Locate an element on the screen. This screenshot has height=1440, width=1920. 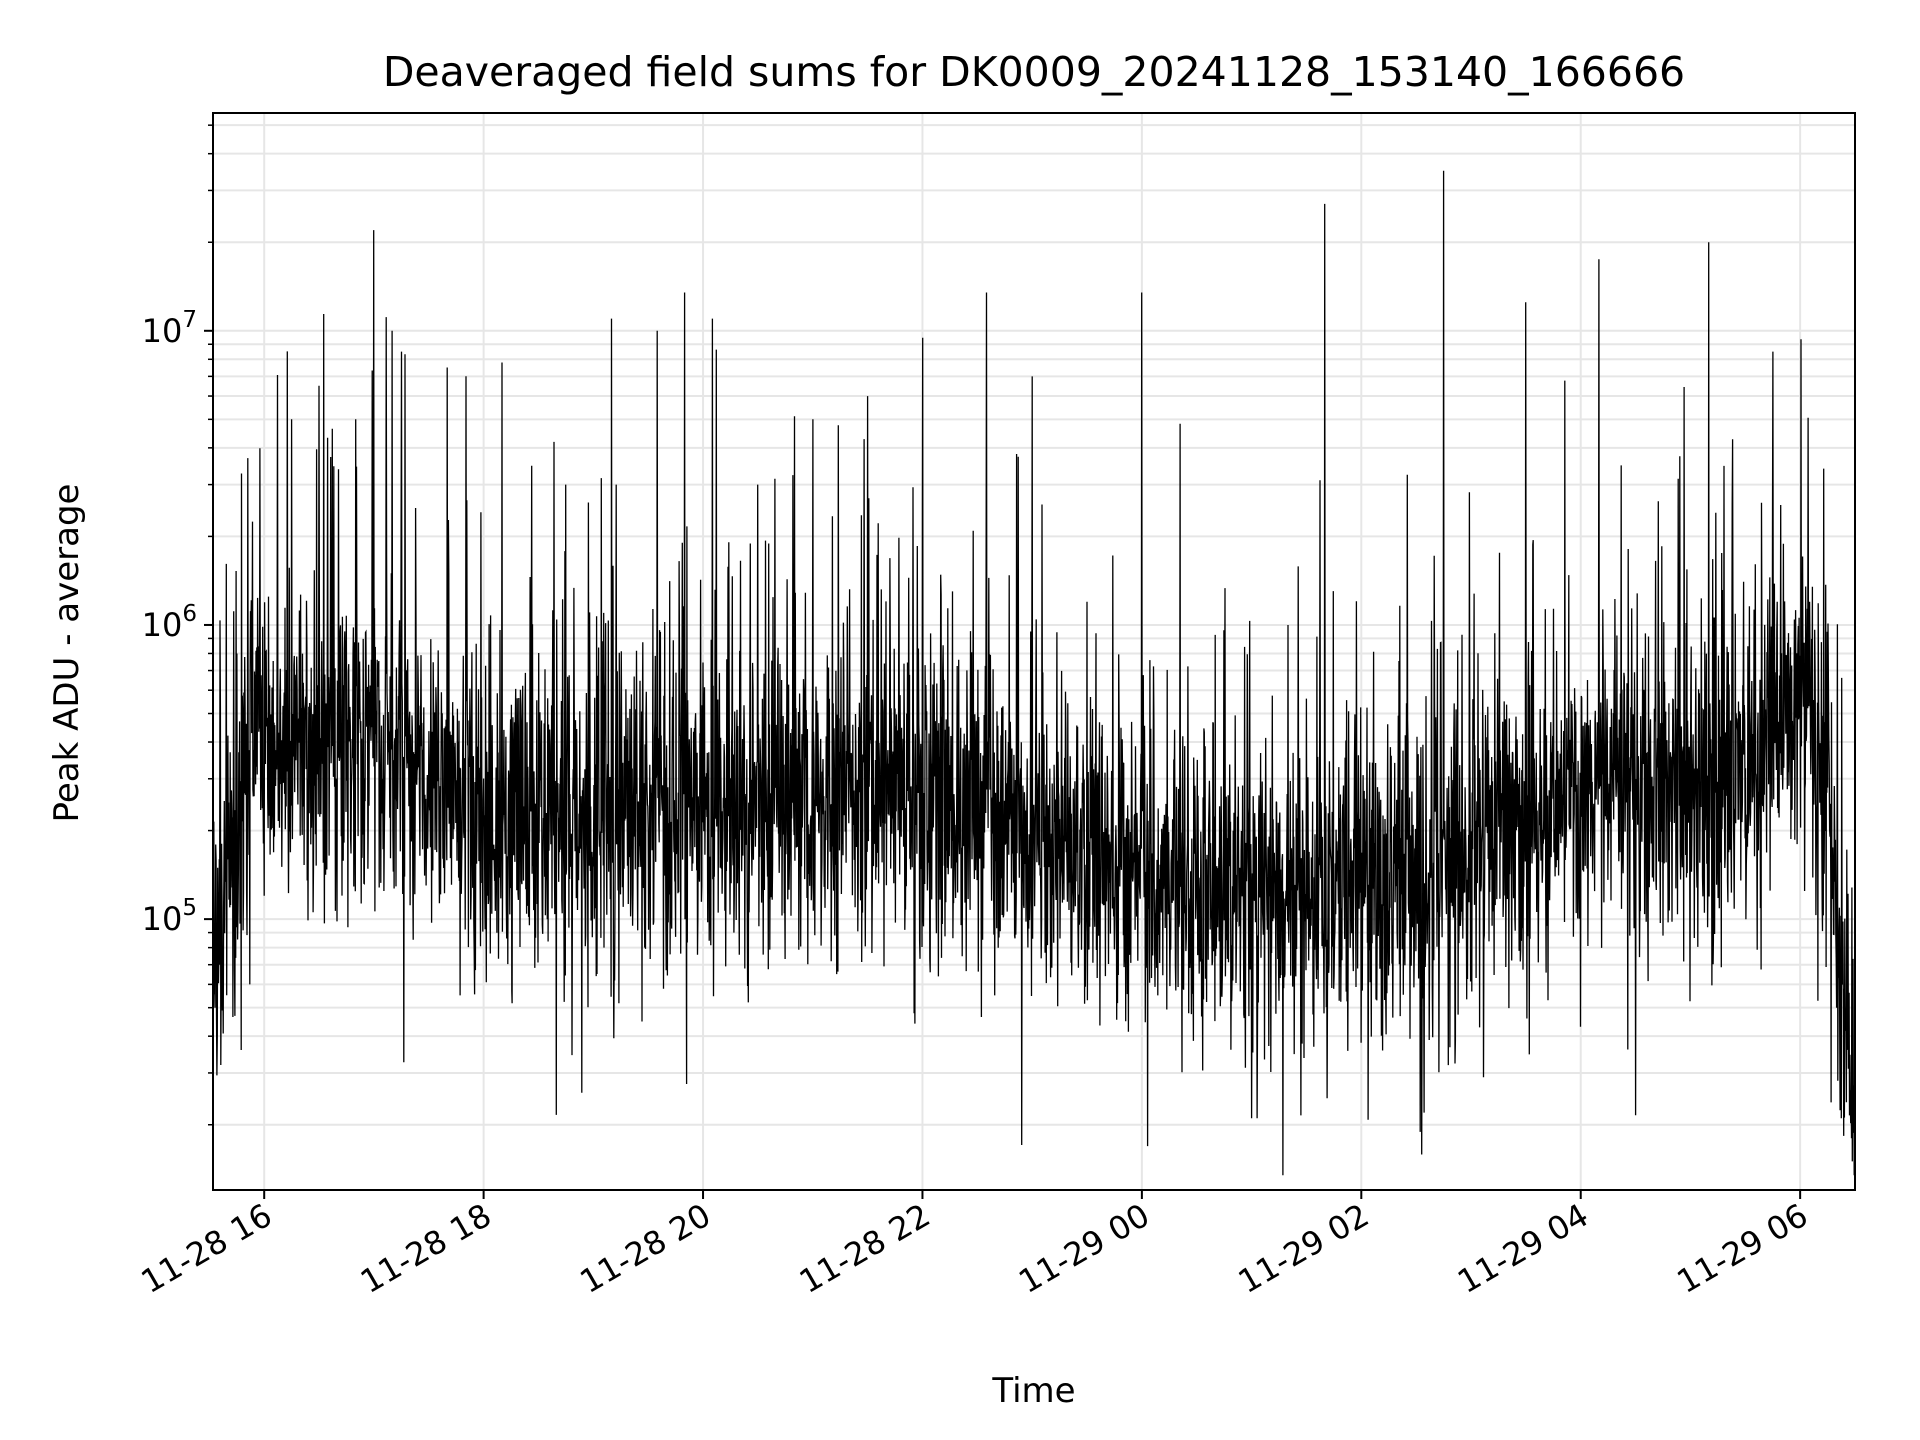
y-tick-labels: 10⁵ 10⁶ 10⁷ is located at coordinates (169, 622).